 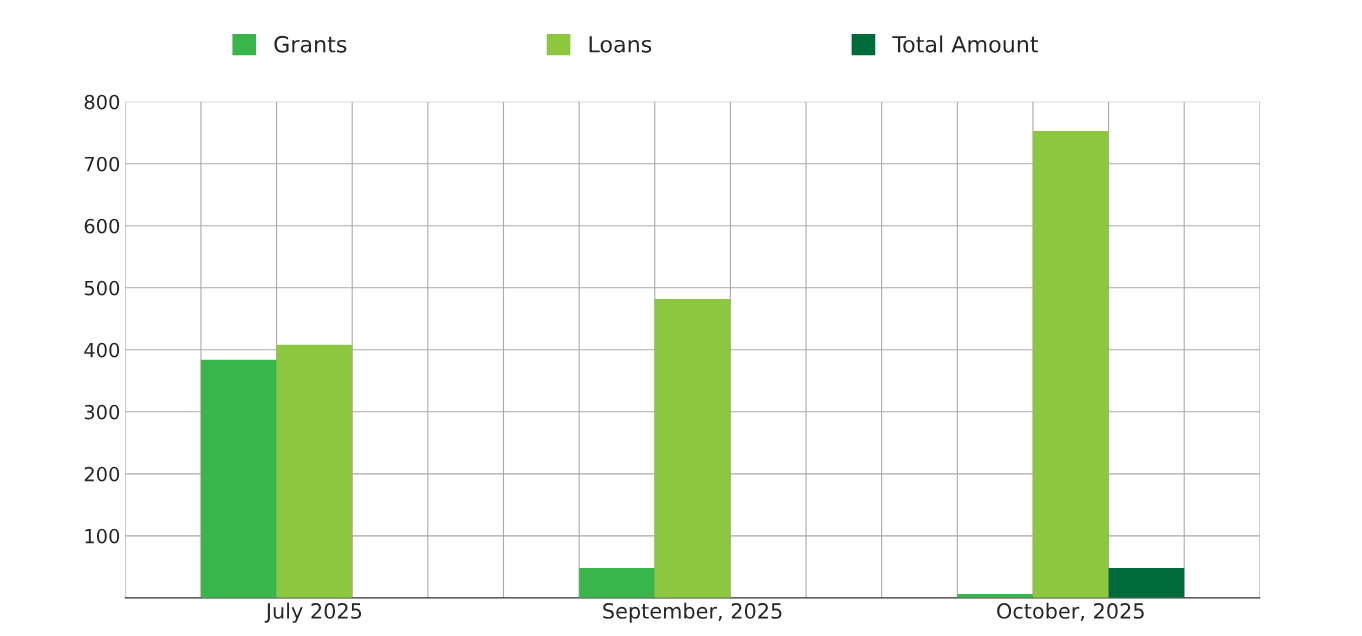 I want to click on y-tick-label: 300, so click(x=102, y=412).